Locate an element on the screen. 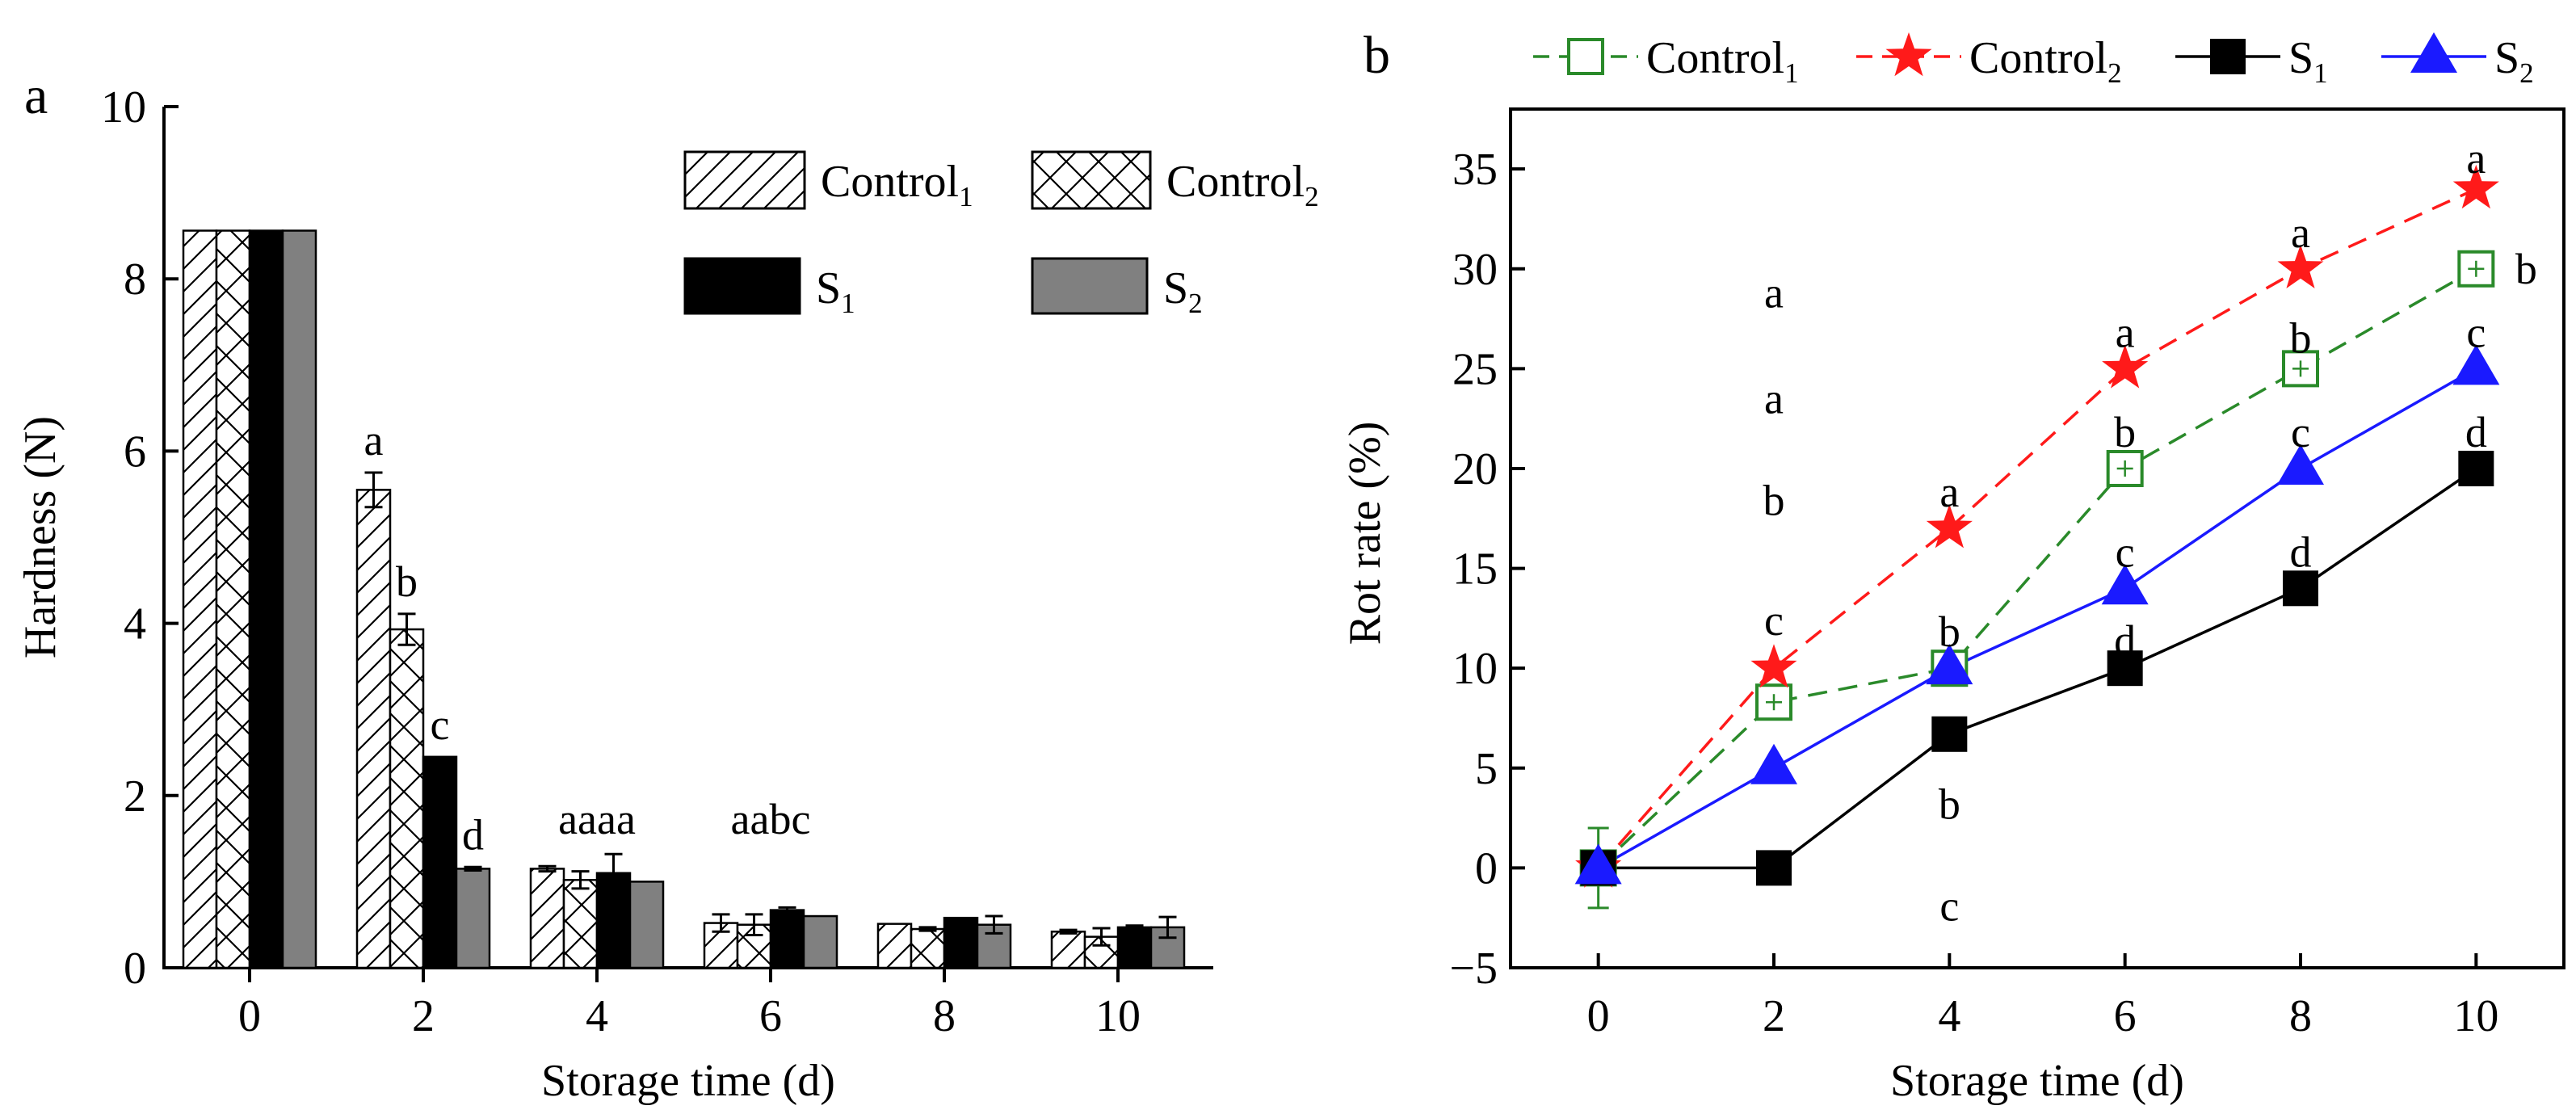 The width and height of the screenshot is (2576, 1114). y-tick-label: 30 is located at coordinates (1475, 270).